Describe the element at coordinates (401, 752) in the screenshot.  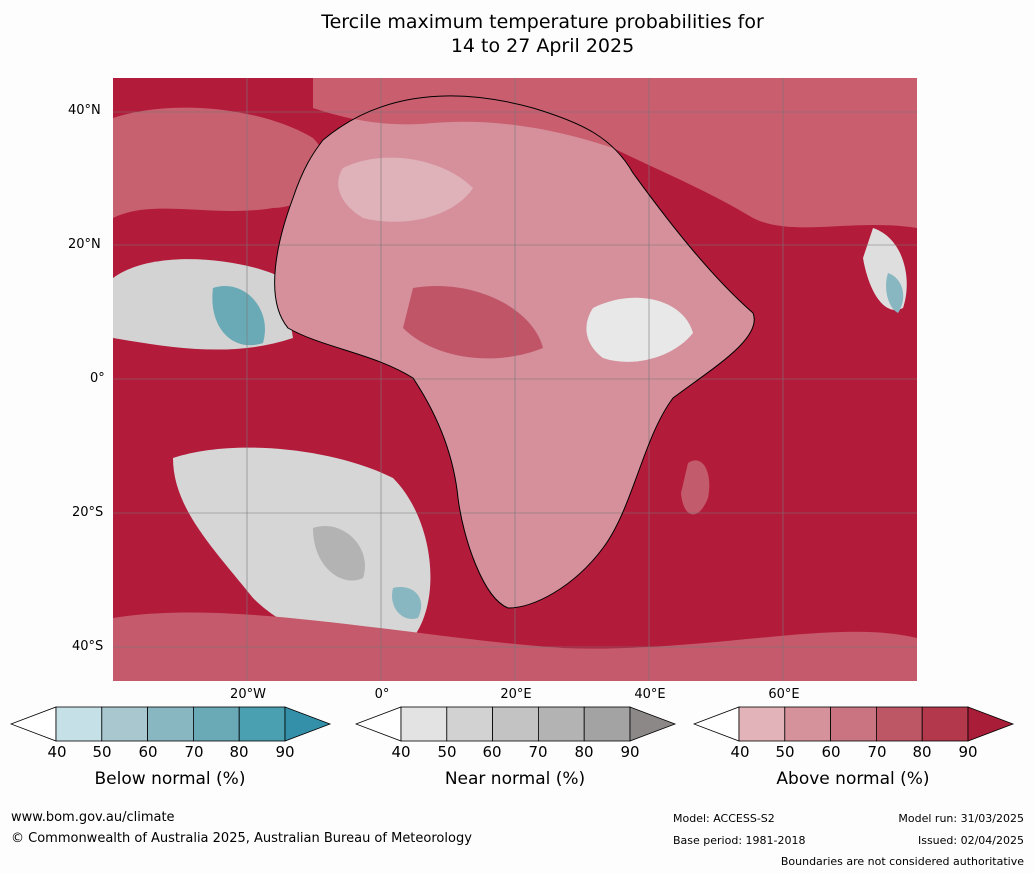
I see `cbar-near-tick-40: 40` at that location.